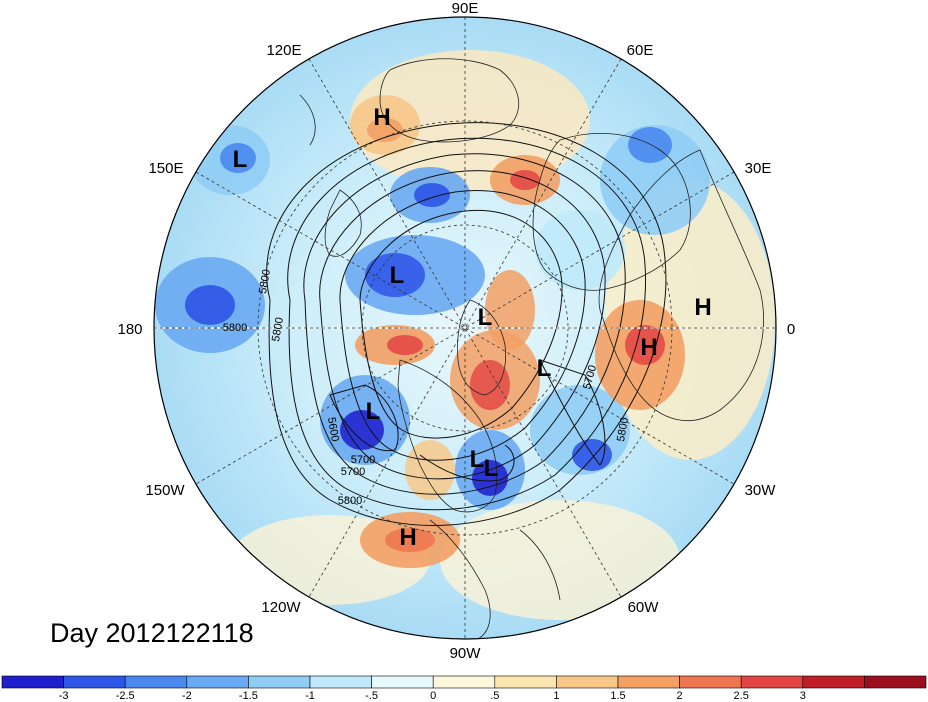 This screenshot has height=702, width=928. I want to click on colorbar-tick-label: 2, so click(680, 696).